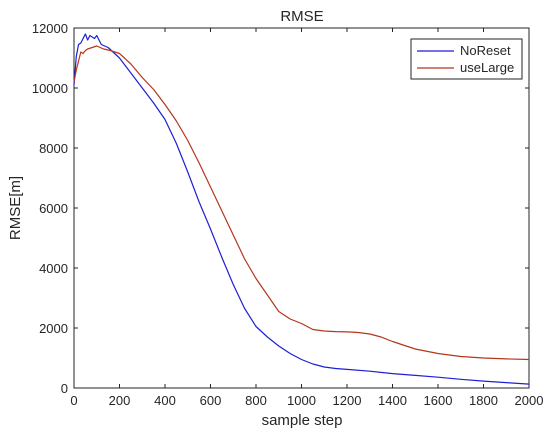 This screenshot has width=550, height=436. Describe the element at coordinates (211, 400) in the screenshot. I see `x-tick-label: 600` at that location.